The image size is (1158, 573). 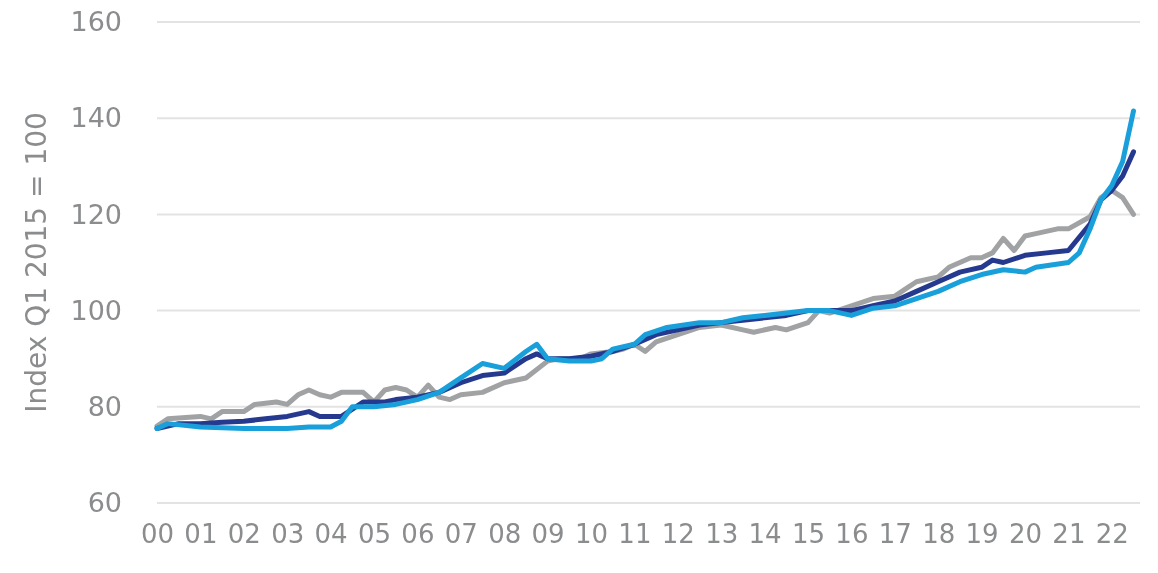 What do you see at coordinates (96, 118) in the screenshot?
I see `y-tick-label: 140` at bounding box center [96, 118].